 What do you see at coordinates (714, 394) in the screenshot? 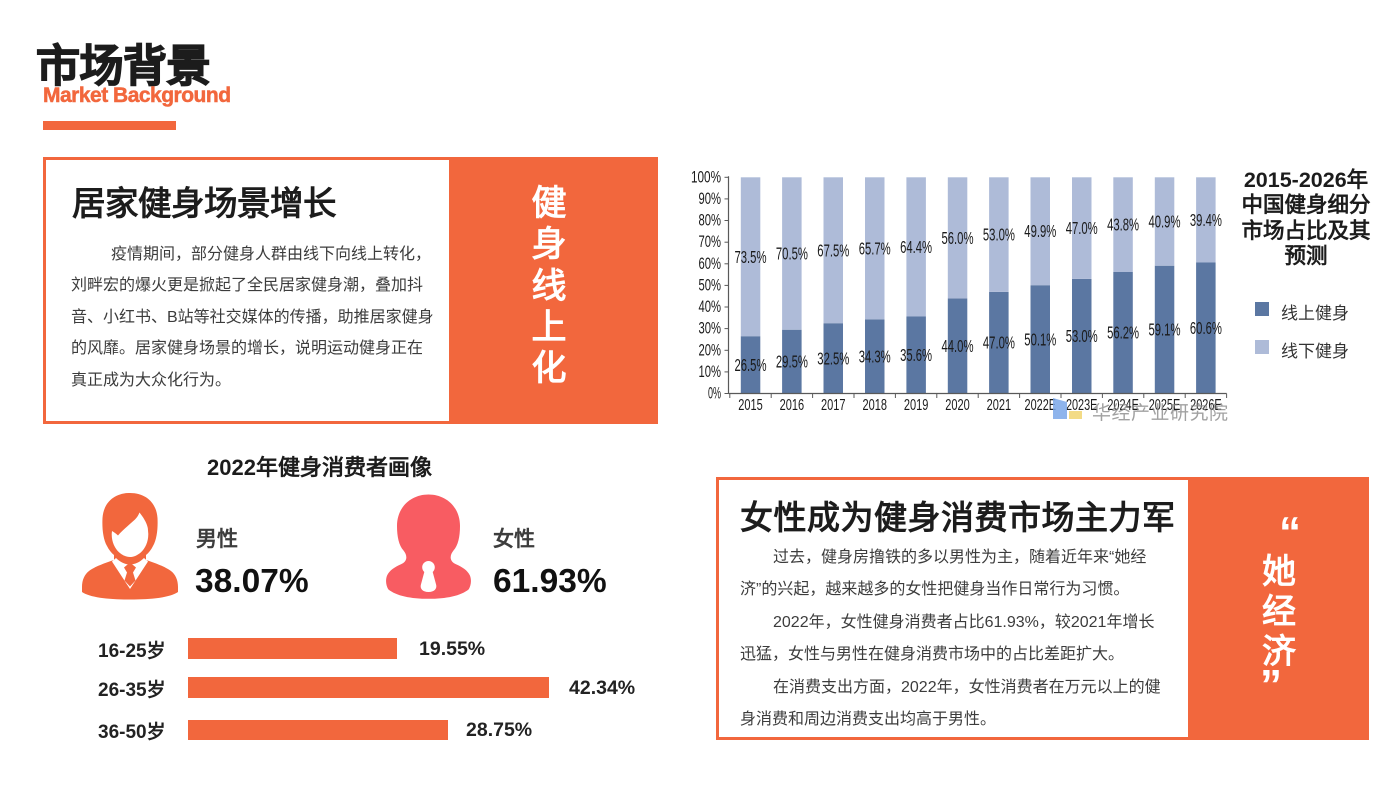
I see `svg-text: 0%` at bounding box center [714, 394].